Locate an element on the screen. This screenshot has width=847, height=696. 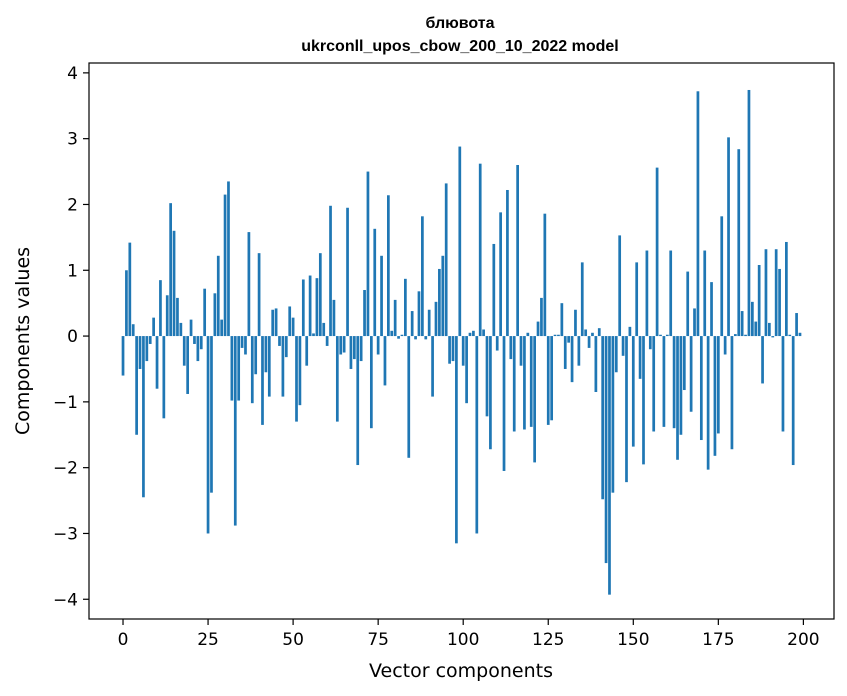
x-tick-label: 0 is located at coordinates (123, 640).